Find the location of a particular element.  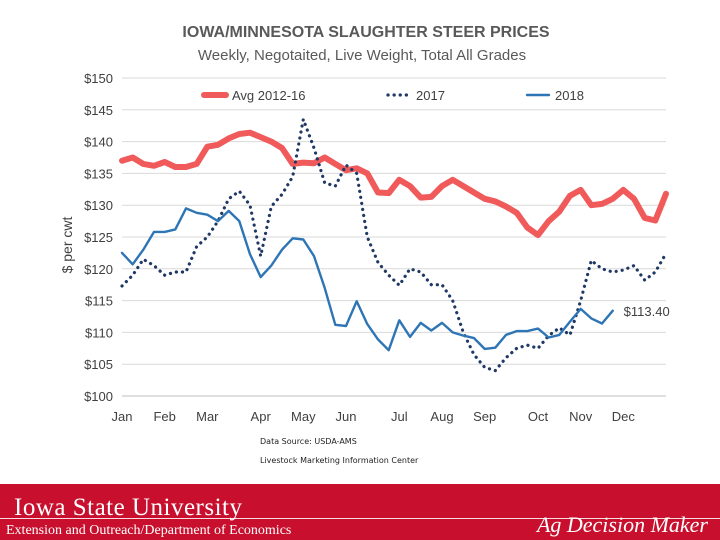

y-tick-label: $115 is located at coordinates (99, 301).